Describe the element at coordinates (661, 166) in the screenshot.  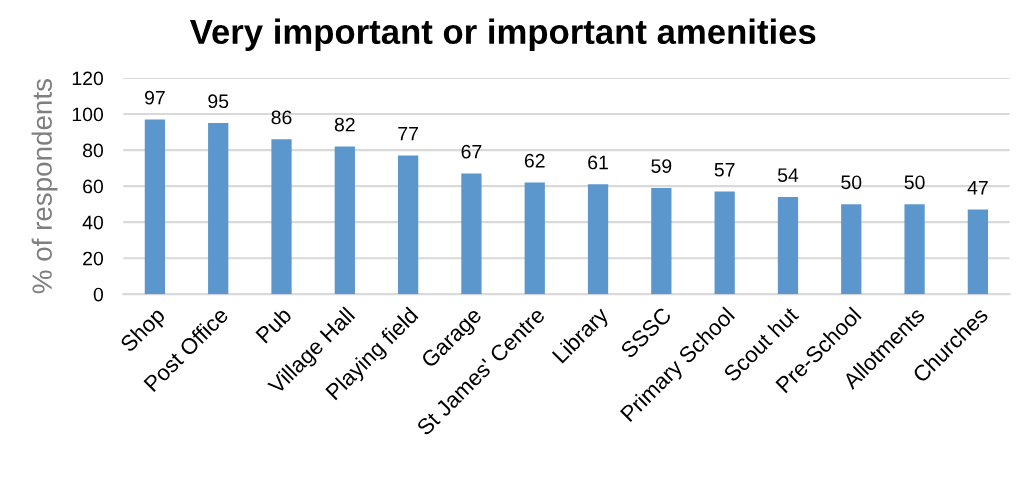
I see `data-label: 59` at that location.